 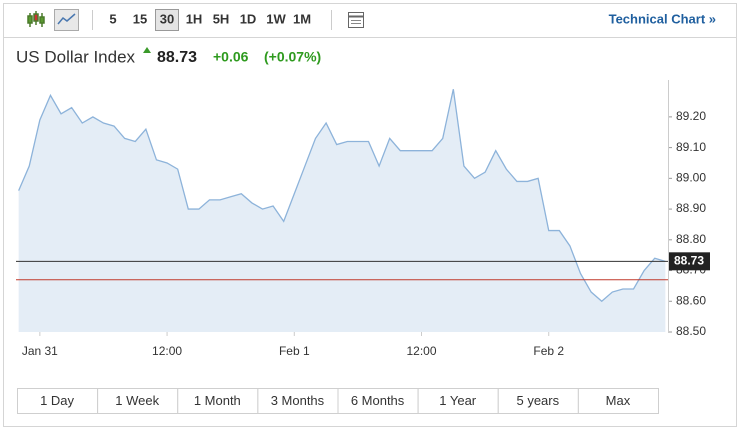 I want to click on interval-buttons: 5 15 30 1H 5H 1D 1W 1M, so click(x=210, y=20).